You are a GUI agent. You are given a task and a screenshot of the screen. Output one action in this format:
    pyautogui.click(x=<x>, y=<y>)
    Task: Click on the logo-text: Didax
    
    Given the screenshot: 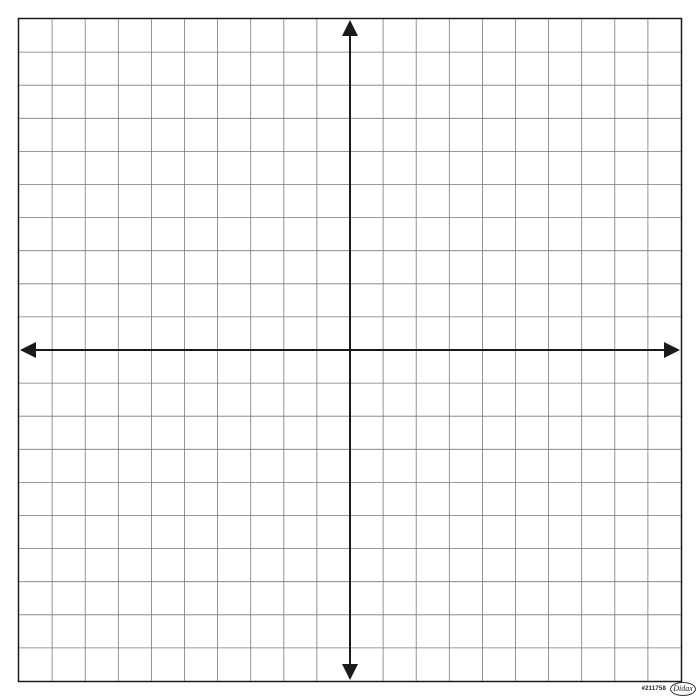 What is the action you would take?
    pyautogui.click(x=683, y=688)
    